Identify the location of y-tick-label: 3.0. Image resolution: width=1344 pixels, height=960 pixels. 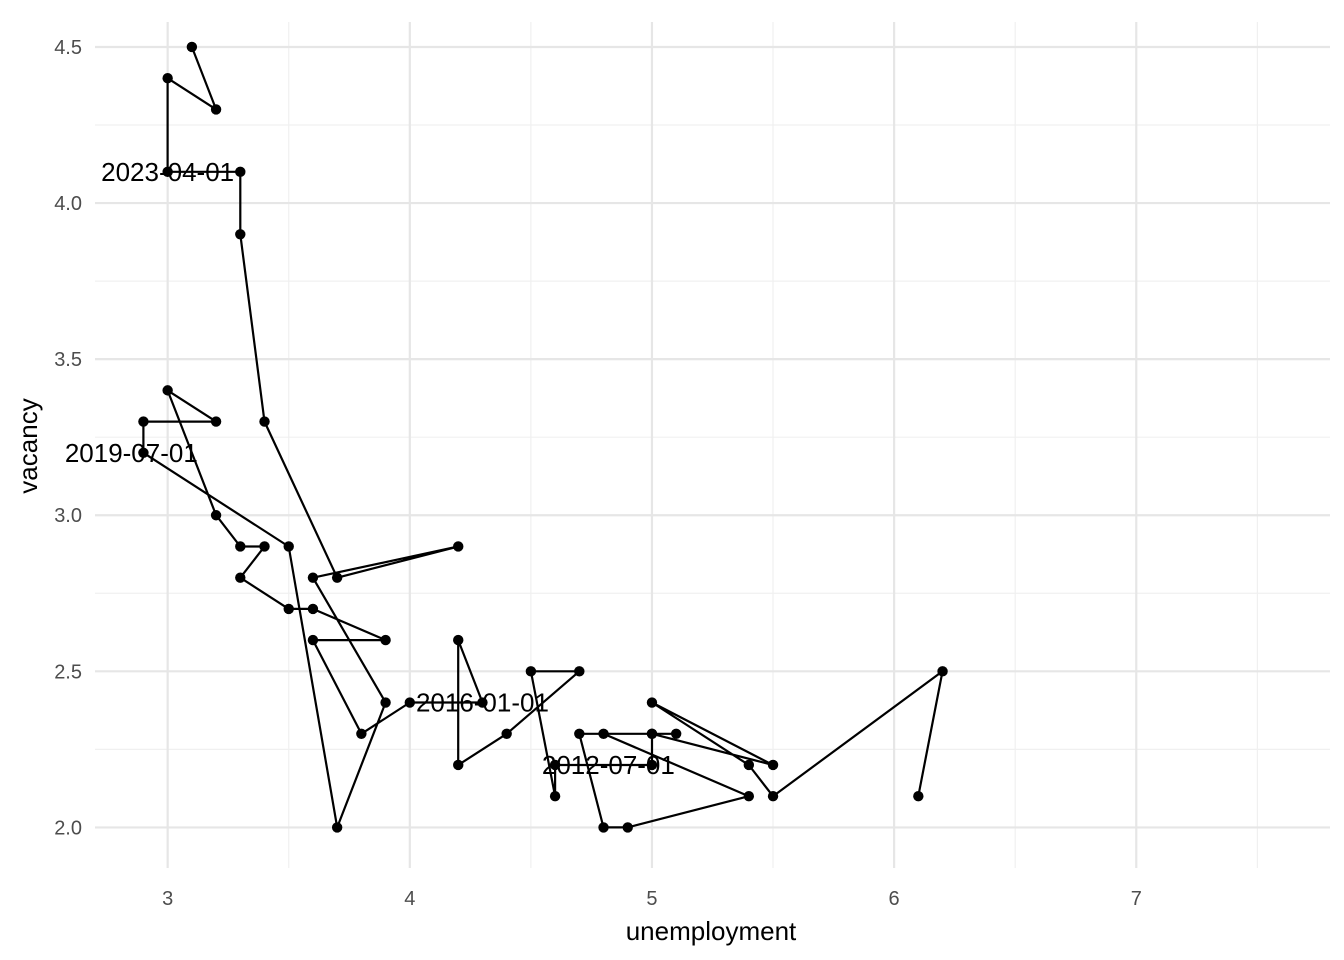
(68, 516).